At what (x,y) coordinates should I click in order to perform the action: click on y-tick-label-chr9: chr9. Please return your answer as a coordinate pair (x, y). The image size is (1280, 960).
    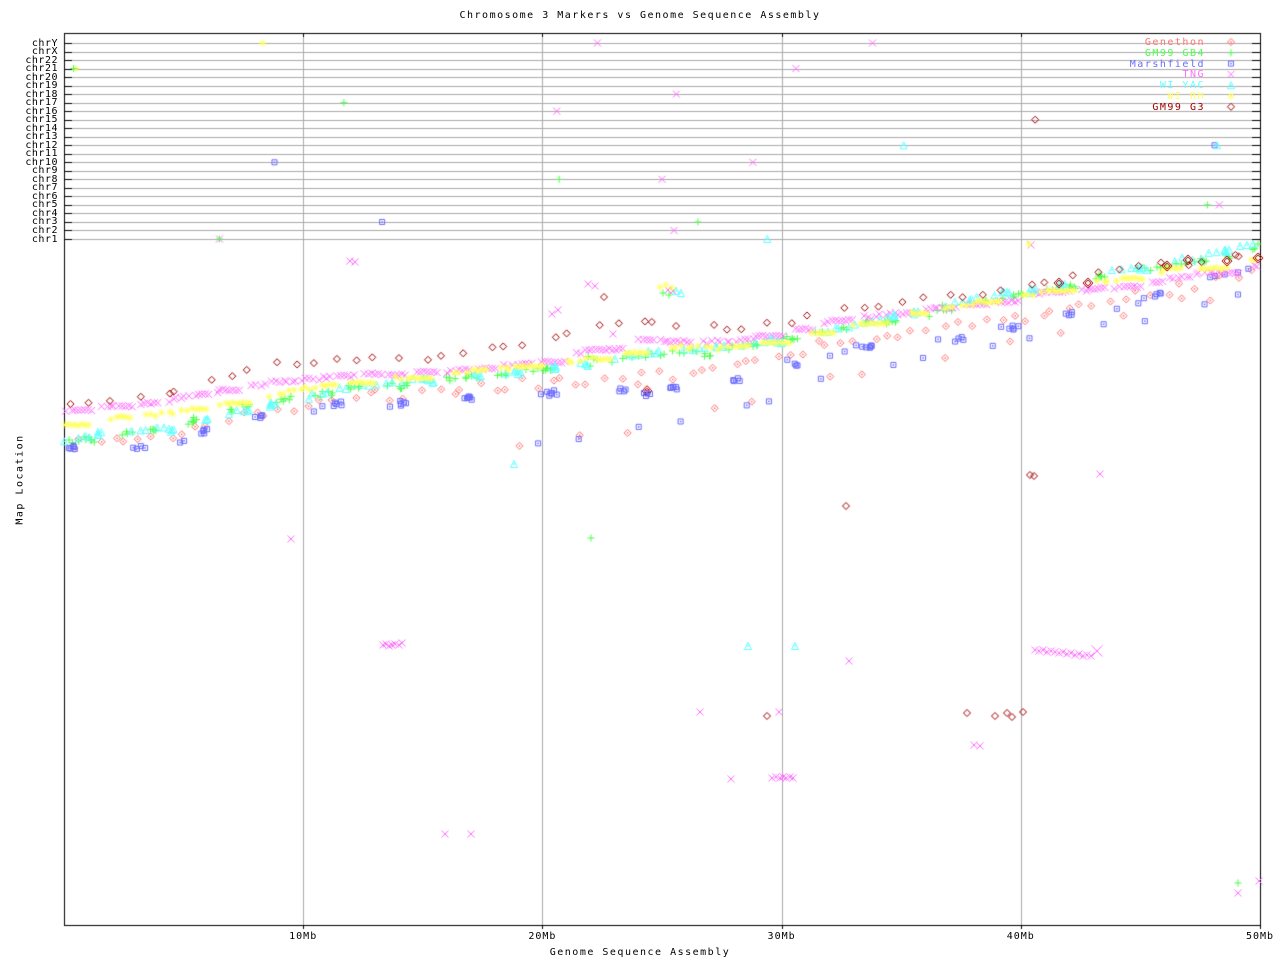
    Looking at the image, I should click on (44, 171).